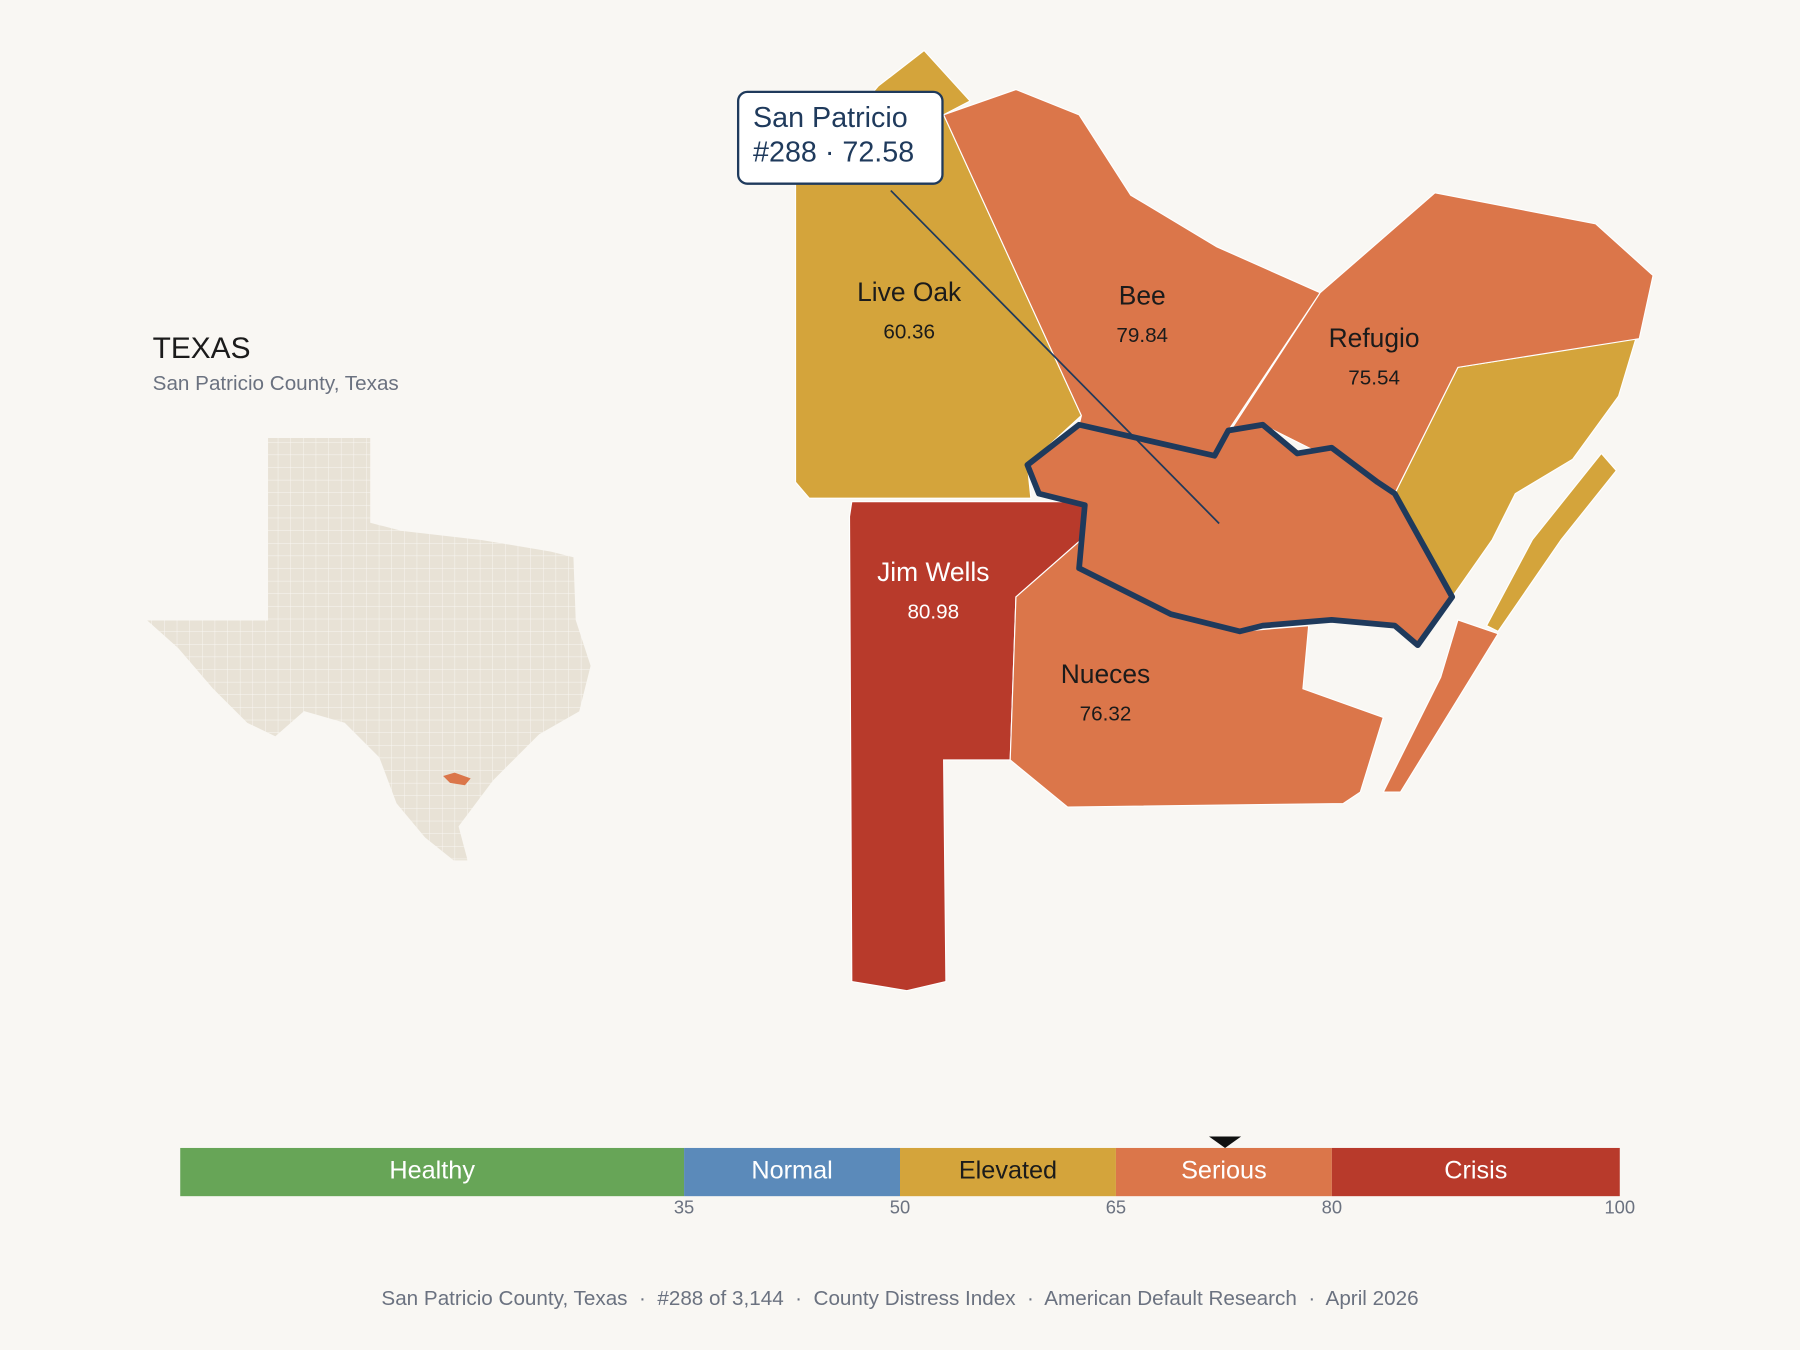 Image resolution: width=1800 pixels, height=1350 pixels. I want to click on county-name: Jim Wells, so click(933, 572).